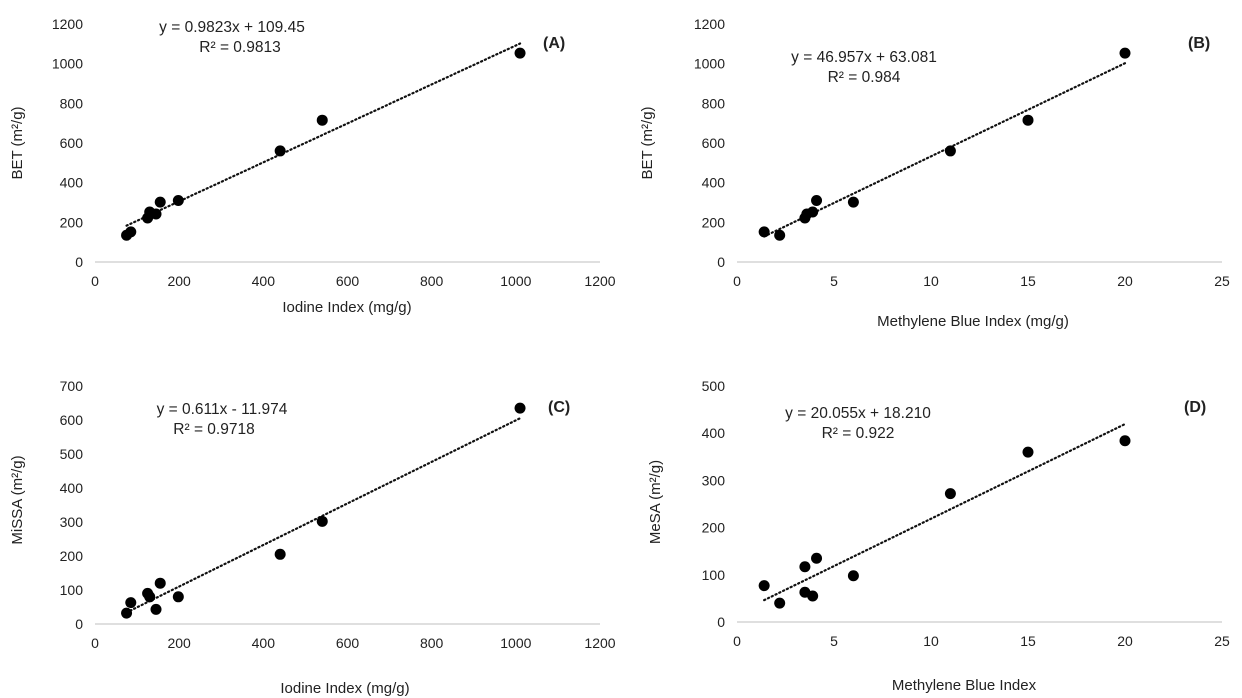 Image resolution: width=1242 pixels, height=698 pixels. Describe the element at coordinates (714, 103) in the screenshot. I see `panel-b-y-tick-label: 800` at that location.